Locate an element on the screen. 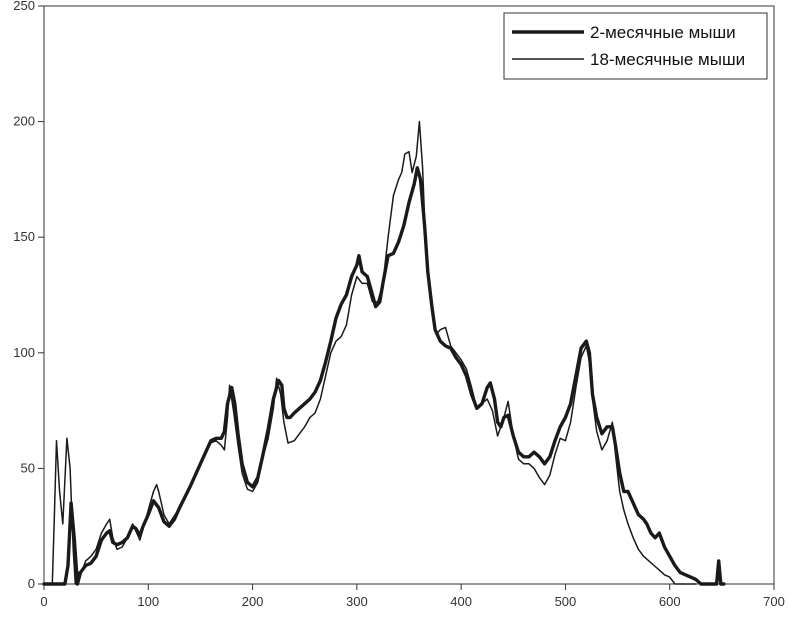  x-tick-label: 600 is located at coordinates (670, 601).